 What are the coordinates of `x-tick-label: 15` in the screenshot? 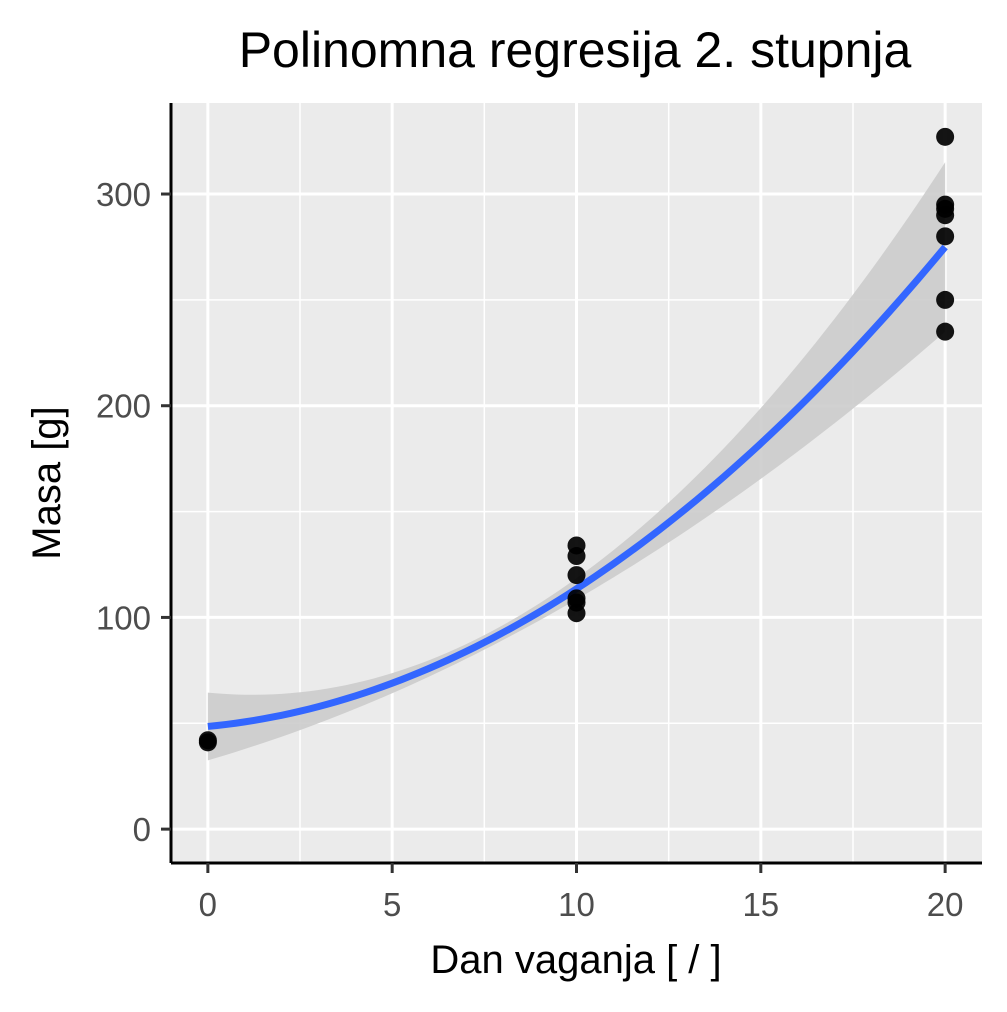 It's located at (760, 904).